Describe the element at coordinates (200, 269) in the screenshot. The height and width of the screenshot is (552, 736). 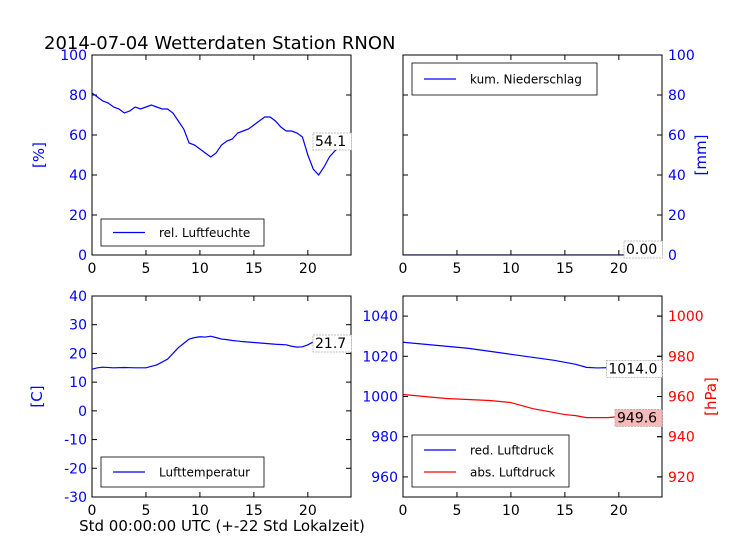
I see `humidity-xtick-label: 10` at that location.